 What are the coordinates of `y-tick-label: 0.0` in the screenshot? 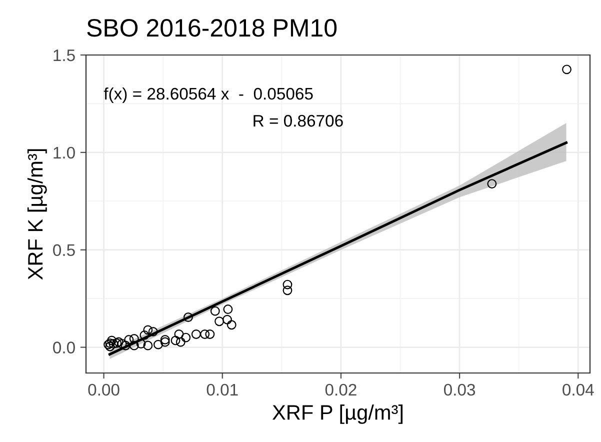 It's located at (64, 348).